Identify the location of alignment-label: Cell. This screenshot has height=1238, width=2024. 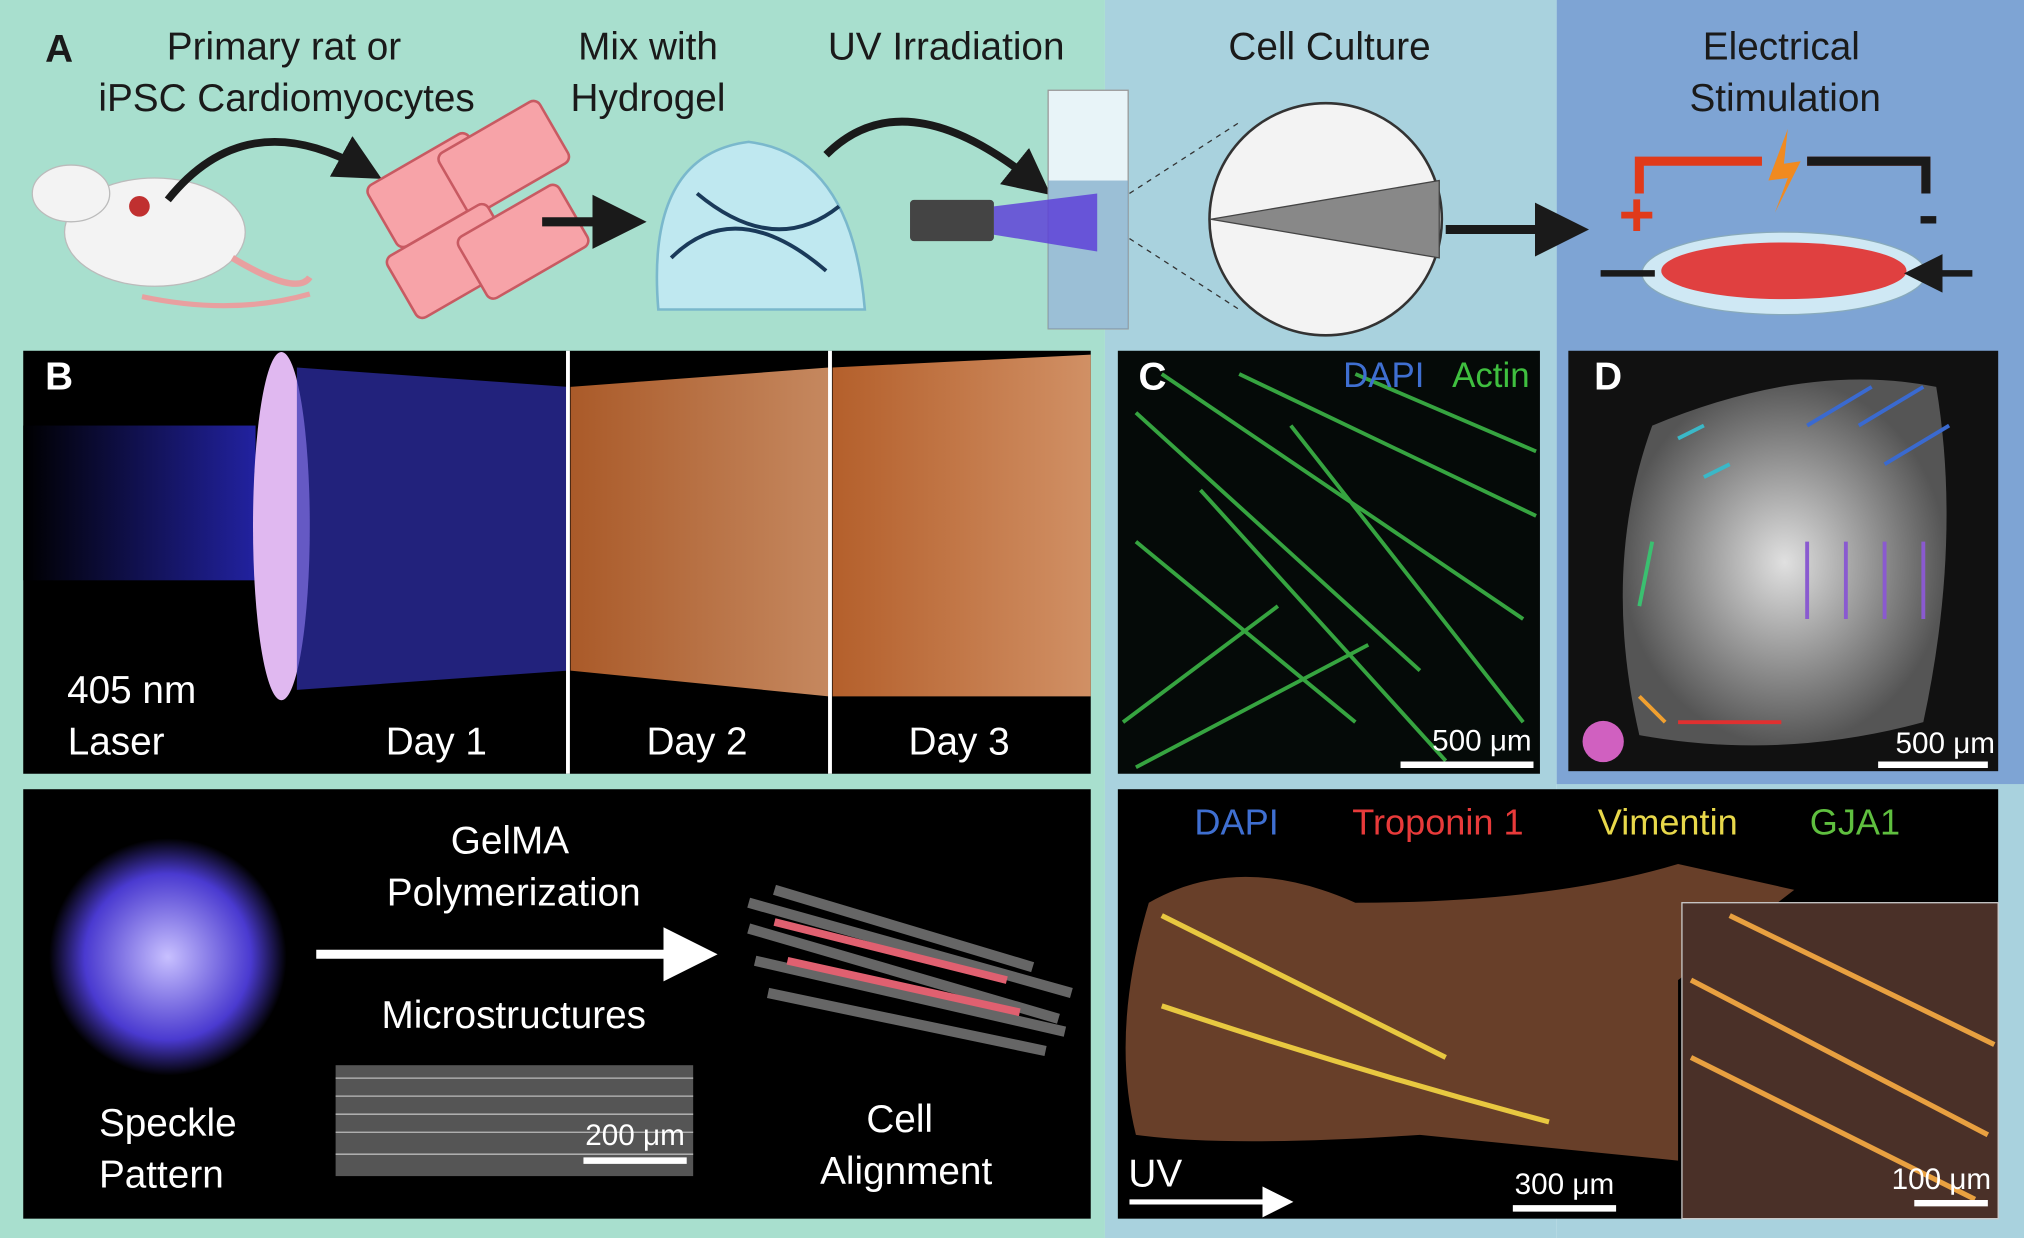
(899, 1119).